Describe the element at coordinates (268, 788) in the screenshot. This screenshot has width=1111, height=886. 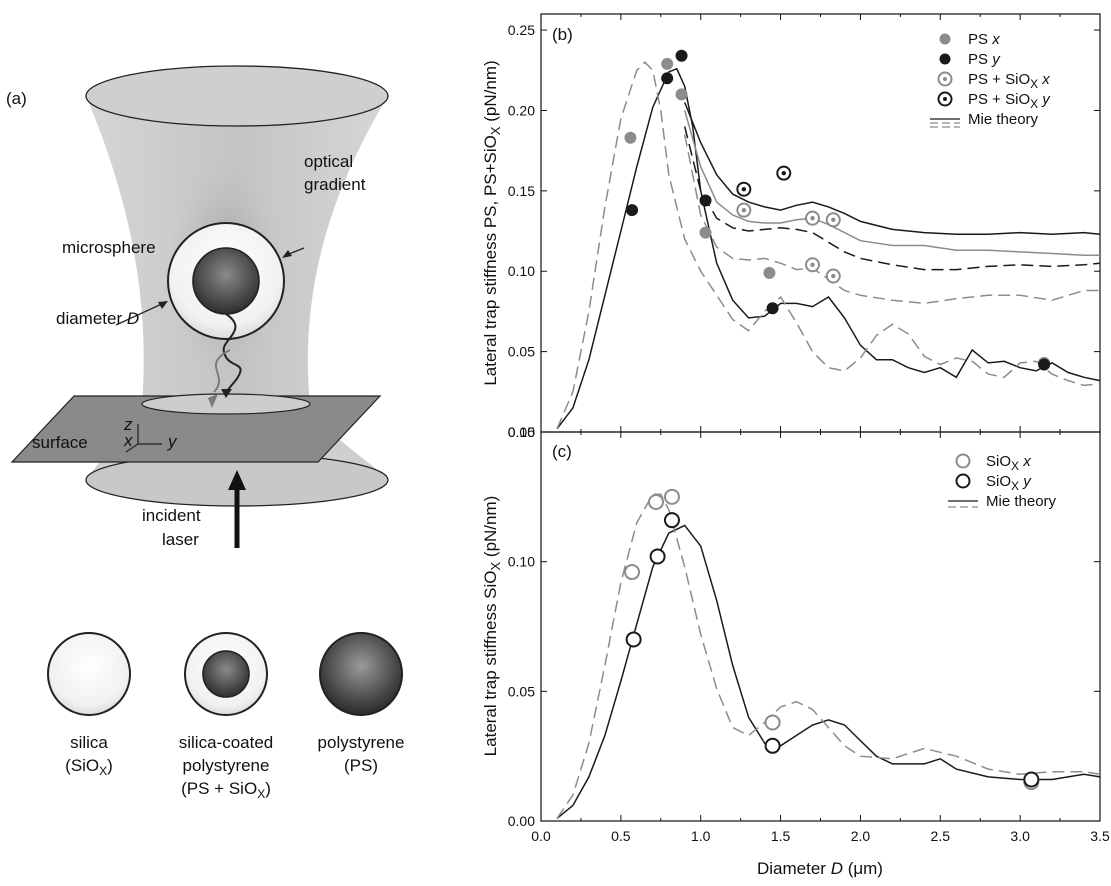
I see `coated-formula-post: )` at that location.